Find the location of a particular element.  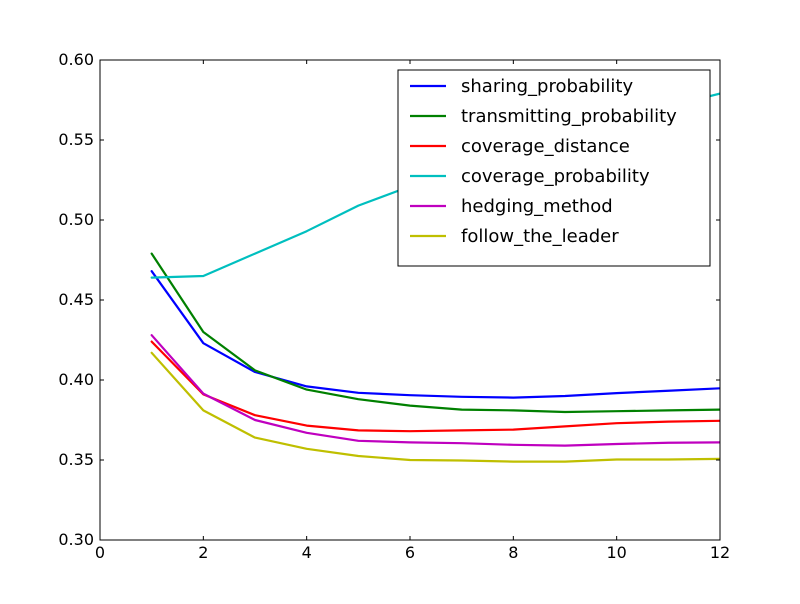

legend-box is located at coordinates (554, 168).